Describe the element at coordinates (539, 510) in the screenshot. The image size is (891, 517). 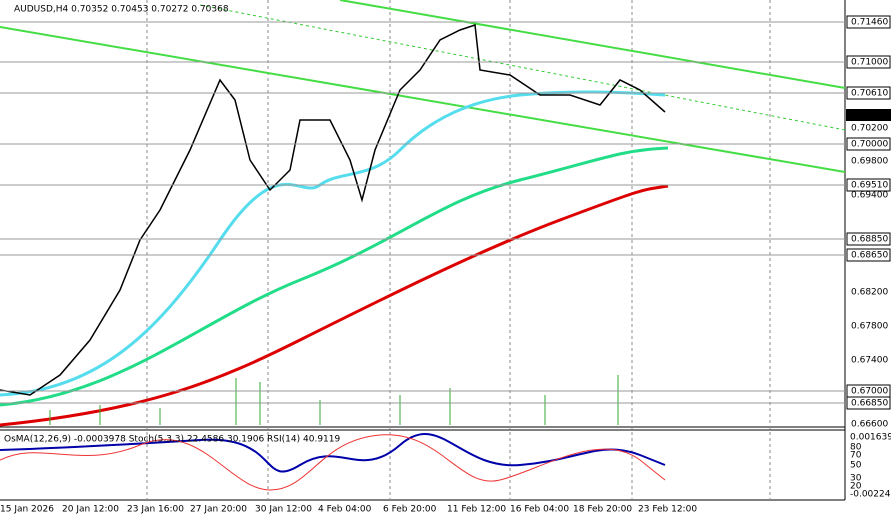
I see `time-label: 16 Feb 04:00` at that location.